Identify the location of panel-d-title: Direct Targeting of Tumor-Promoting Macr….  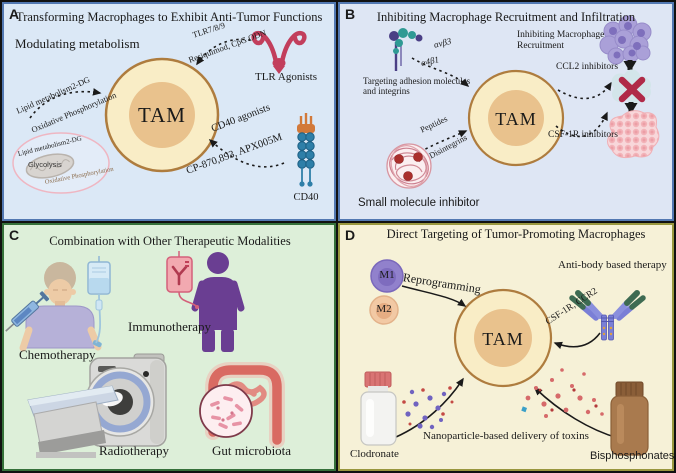
(516, 234).